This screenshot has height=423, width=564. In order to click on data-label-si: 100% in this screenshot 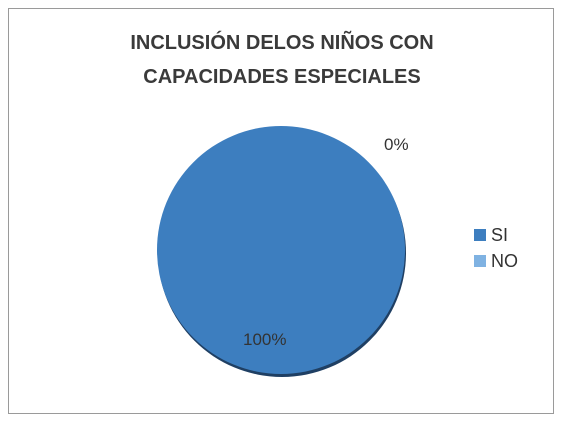, I will do `click(265, 339)`.